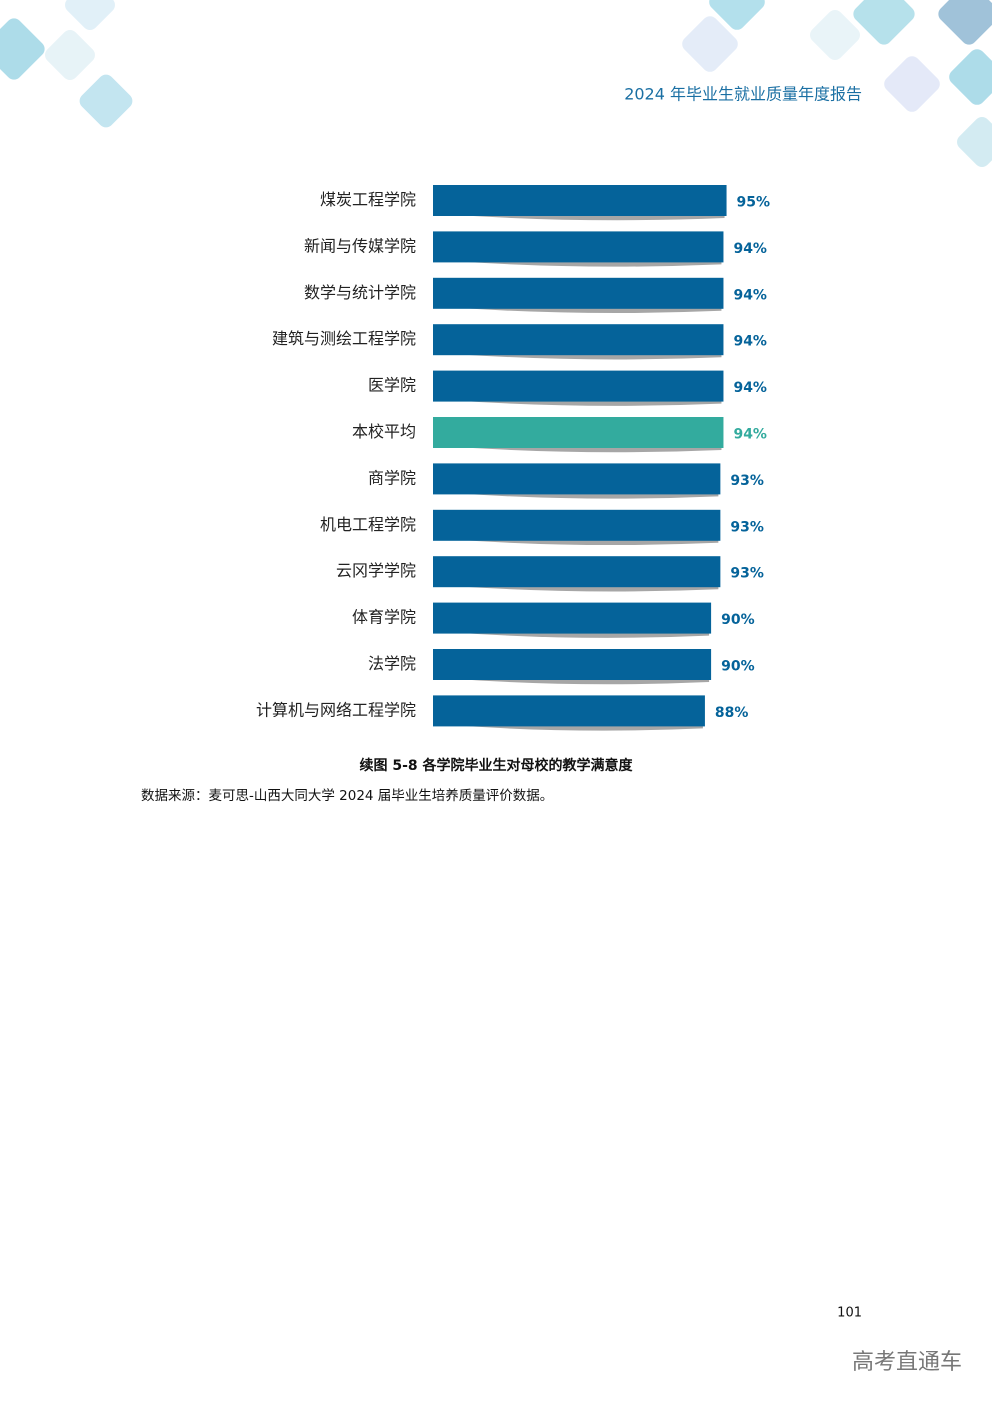 The width and height of the screenshot is (992, 1403). I want to click on category-label: 法学院, so click(392, 663).